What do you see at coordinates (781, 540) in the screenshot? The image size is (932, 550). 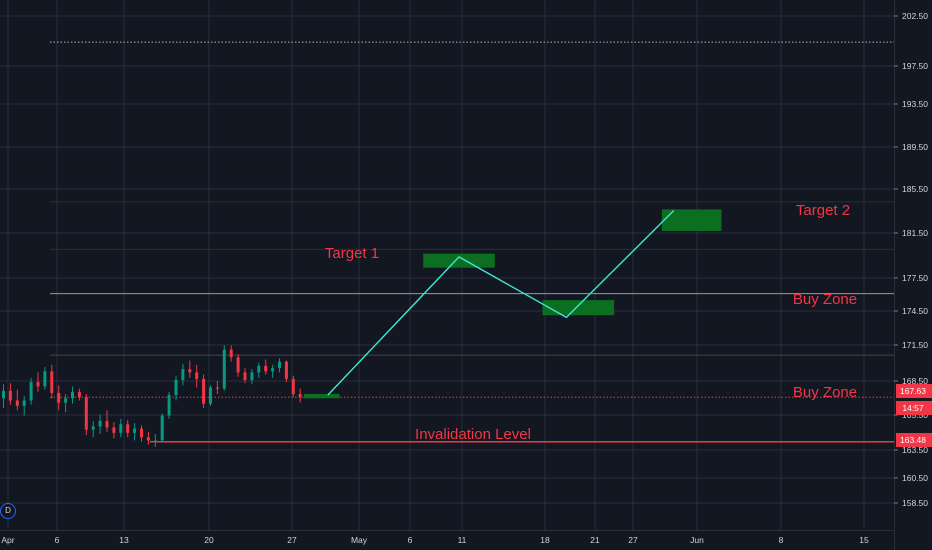 I see `time-tick-label: 8` at bounding box center [781, 540].